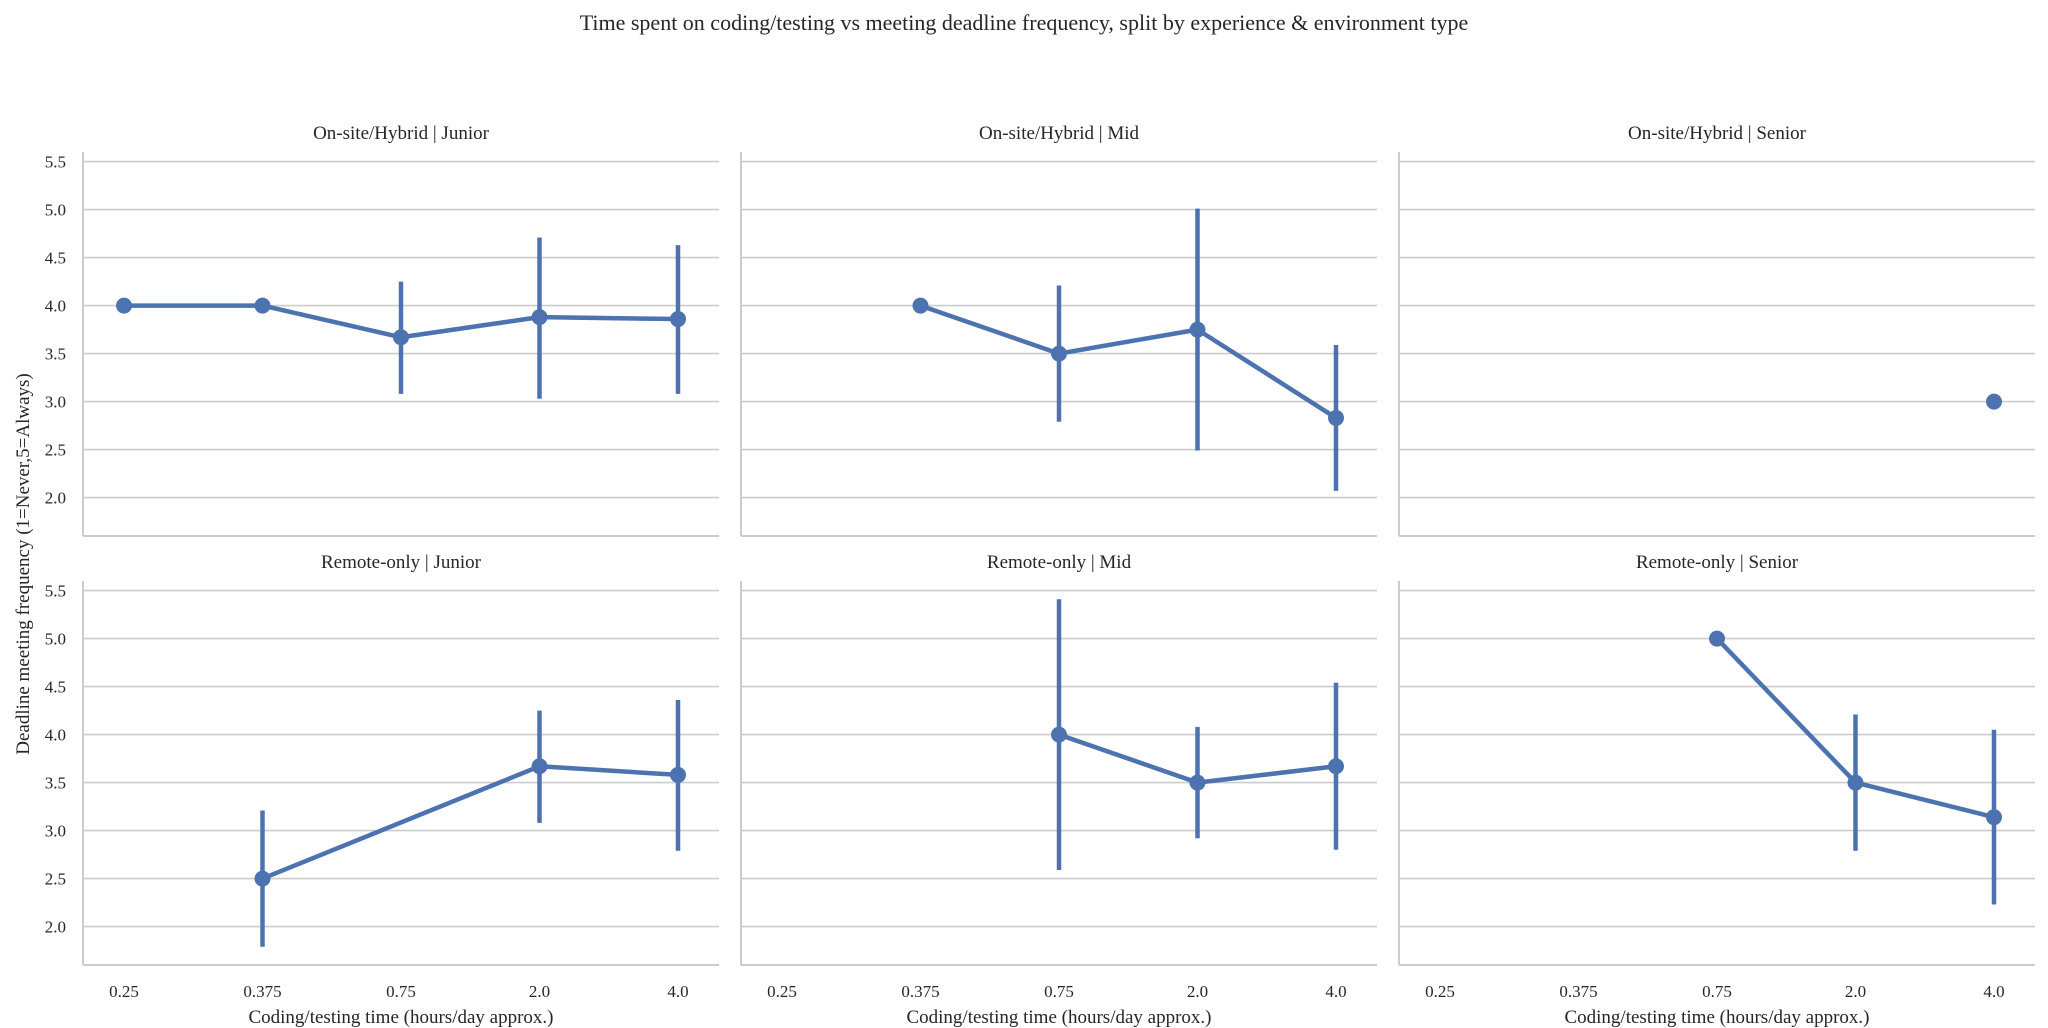 The width and height of the screenshot is (2048, 1028). Describe the element at coordinates (1059, 562) in the screenshot. I see `facet-title: Remote-only | Mid` at that location.